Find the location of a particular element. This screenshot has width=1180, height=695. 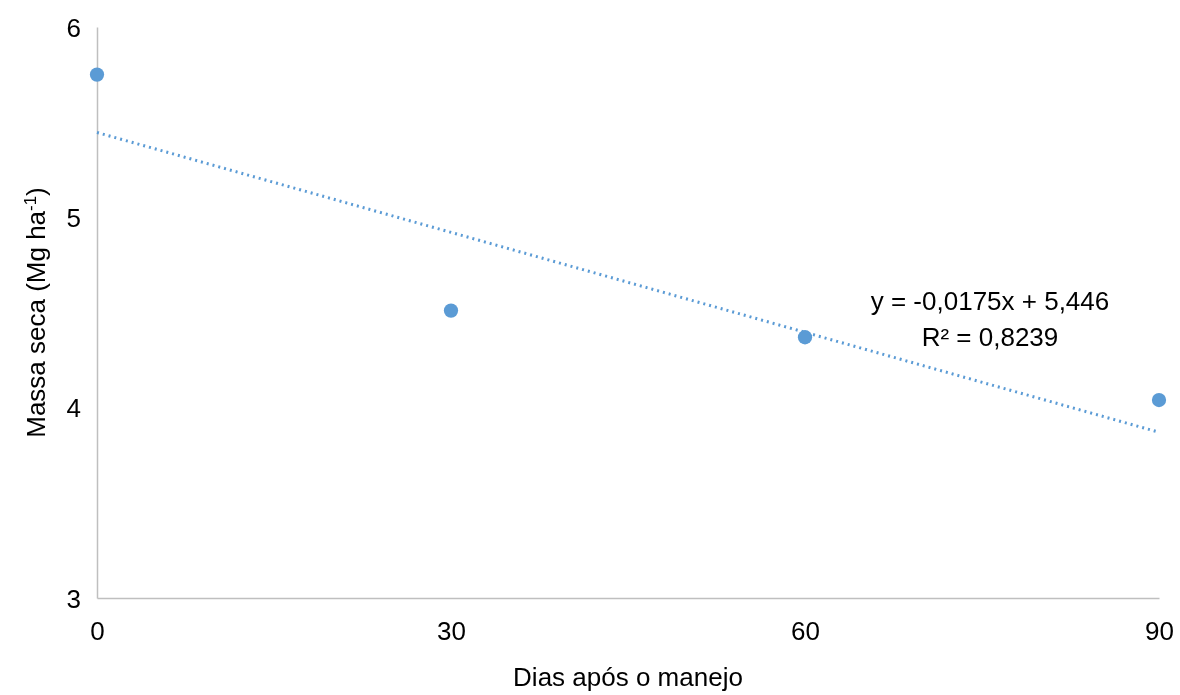

annotation: R² = 0,8239 is located at coordinates (990, 337).